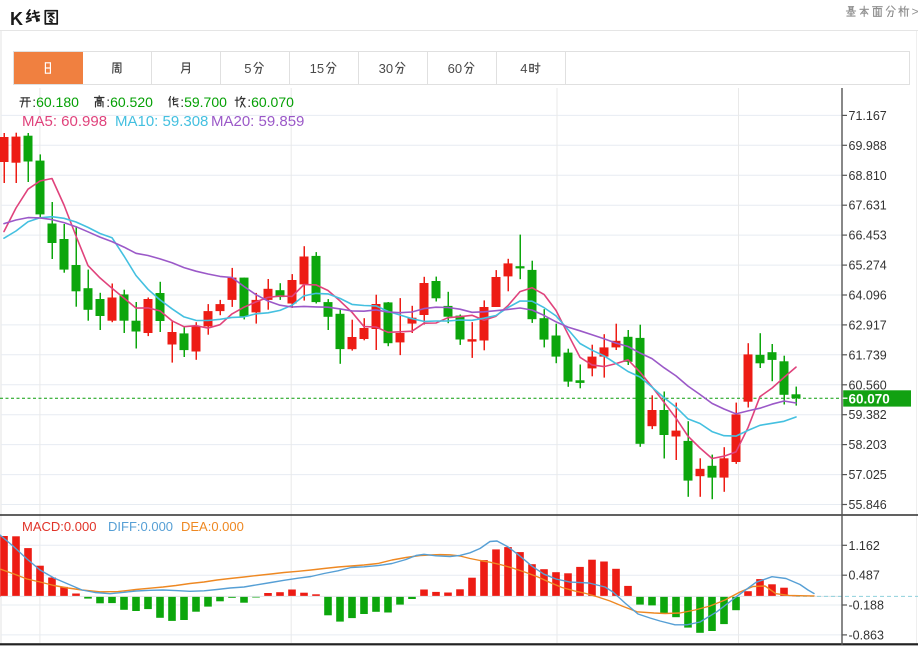 The image size is (918, 646). What do you see at coordinates (868, 415) in the screenshot?
I see `svg-text: 59.382` at bounding box center [868, 415].